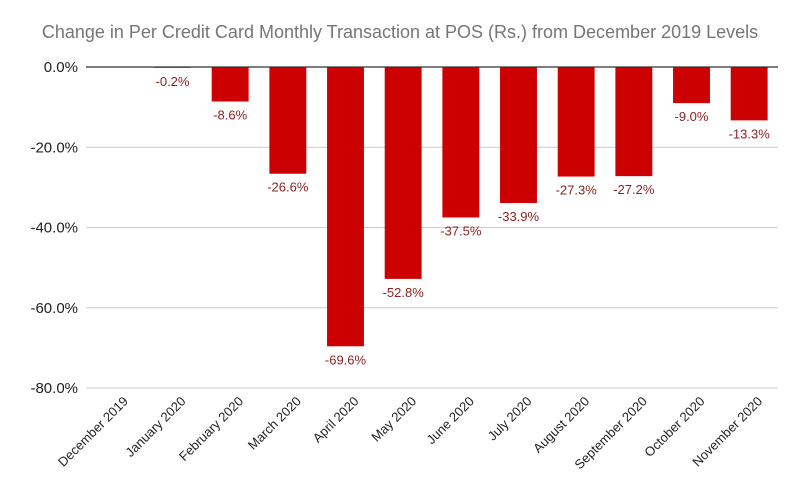  Describe the element at coordinates (577, 190) in the screenshot. I see `data-label: -27.3%` at that location.